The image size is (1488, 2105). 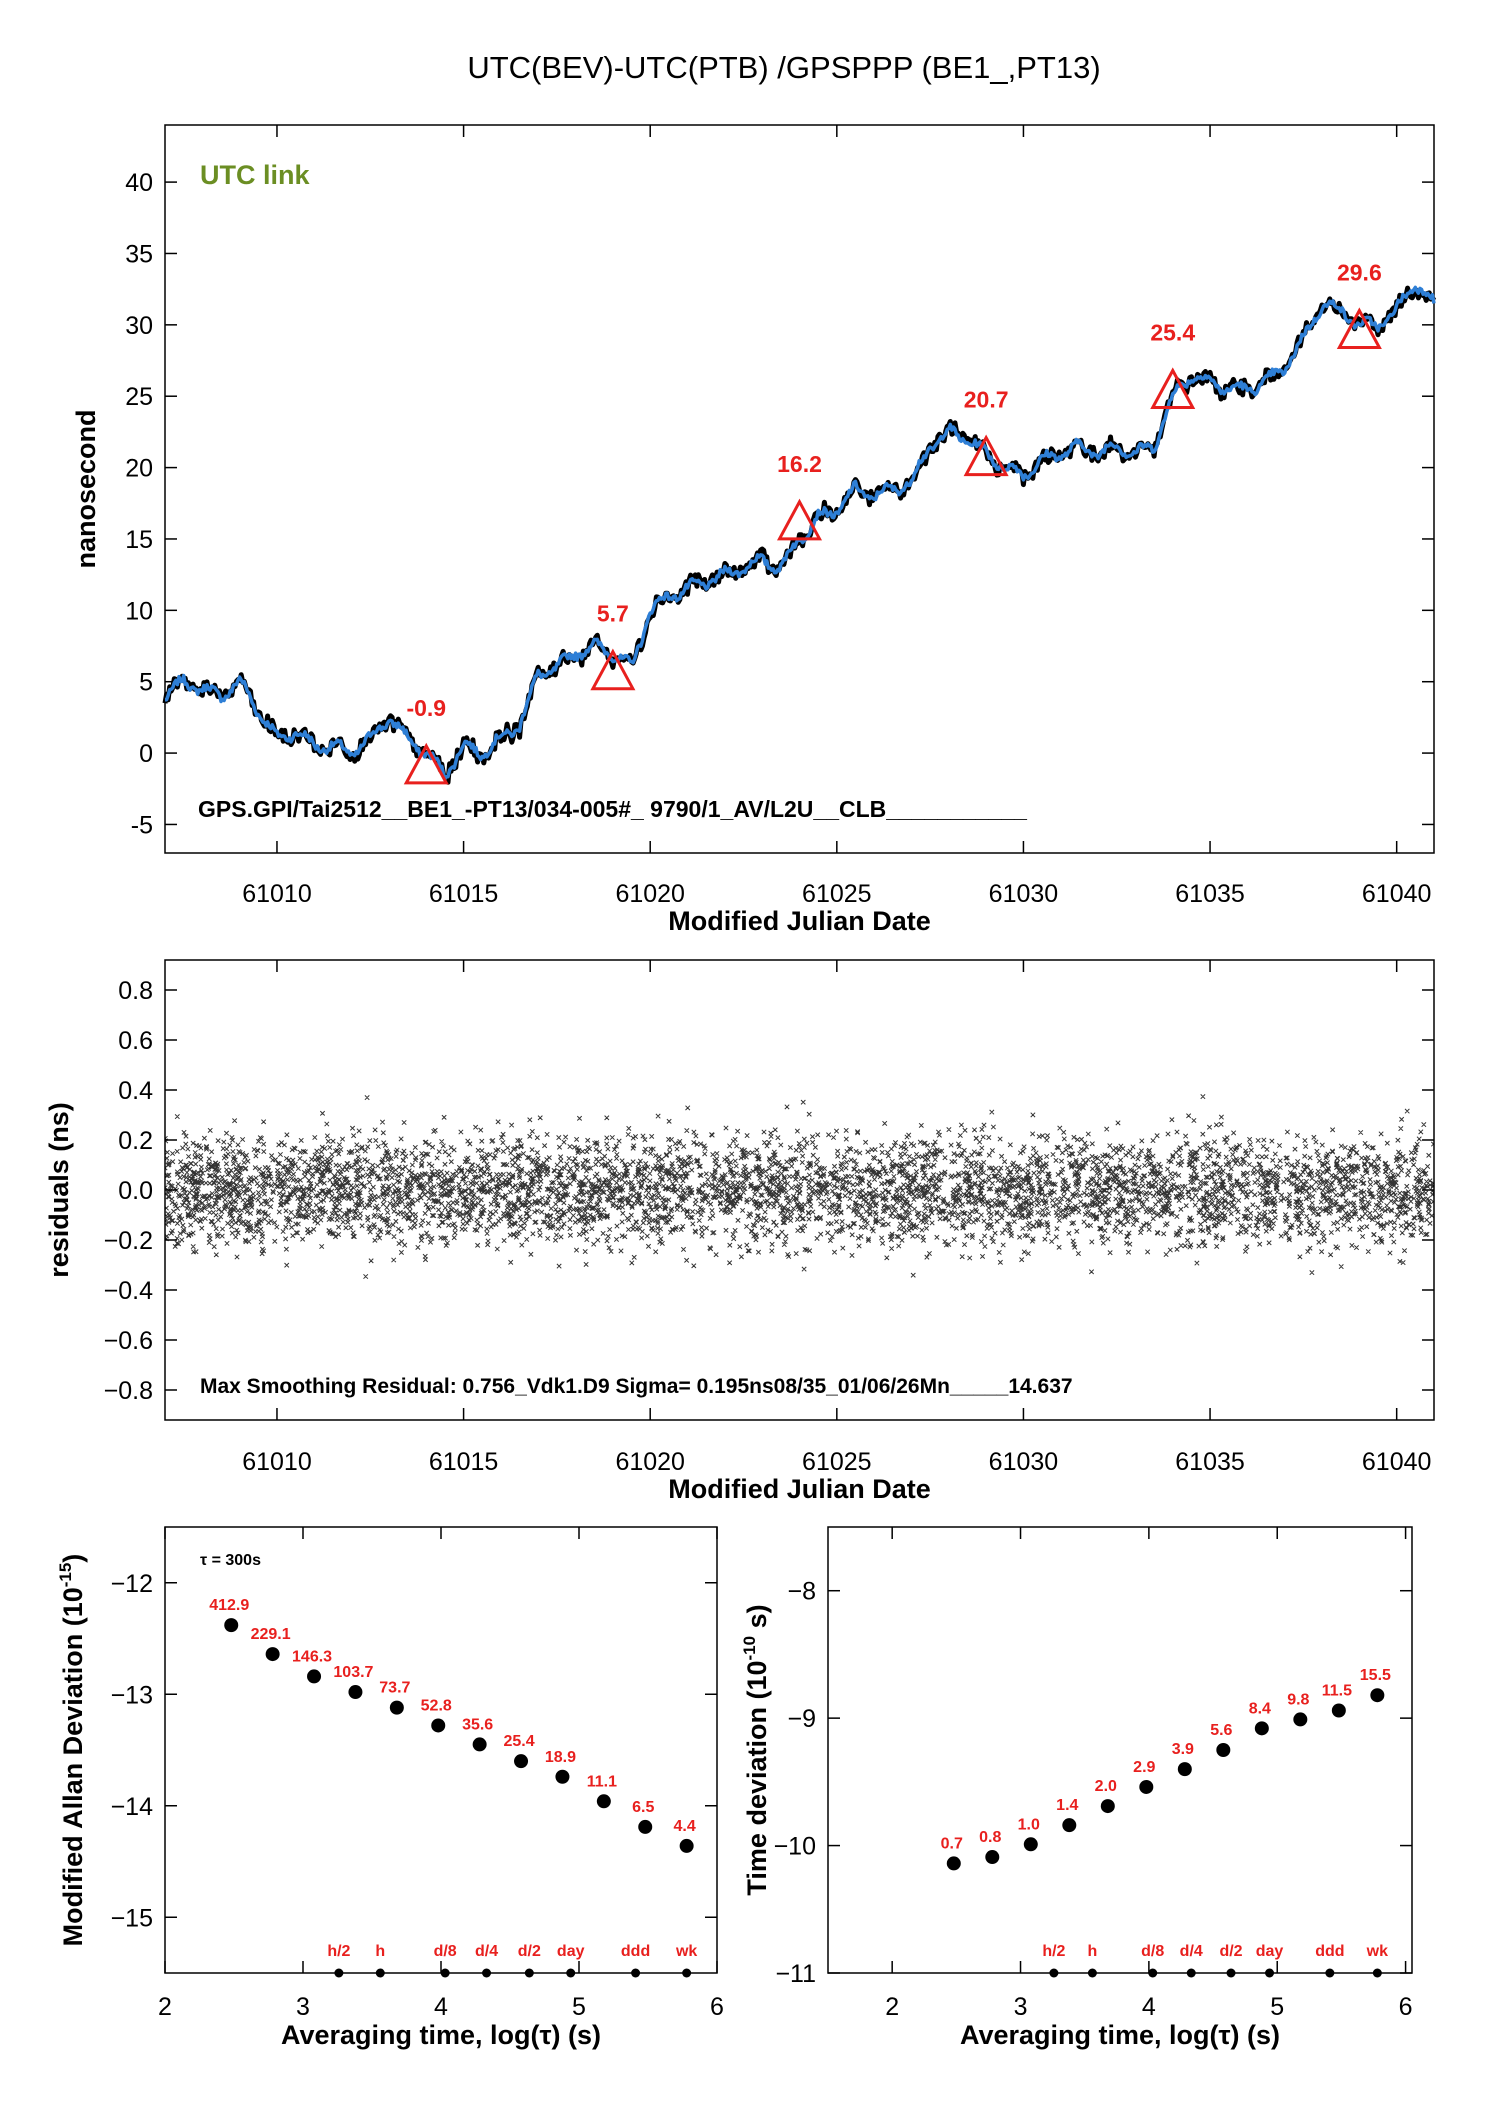 I want to click on y-axis-label: nanosecond, so click(x=86, y=488).